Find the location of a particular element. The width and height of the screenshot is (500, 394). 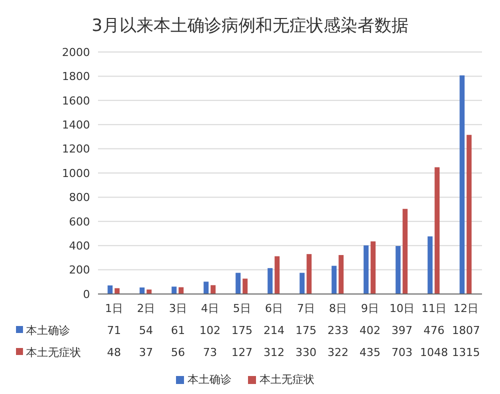

data-label: 214 is located at coordinates (274, 330).